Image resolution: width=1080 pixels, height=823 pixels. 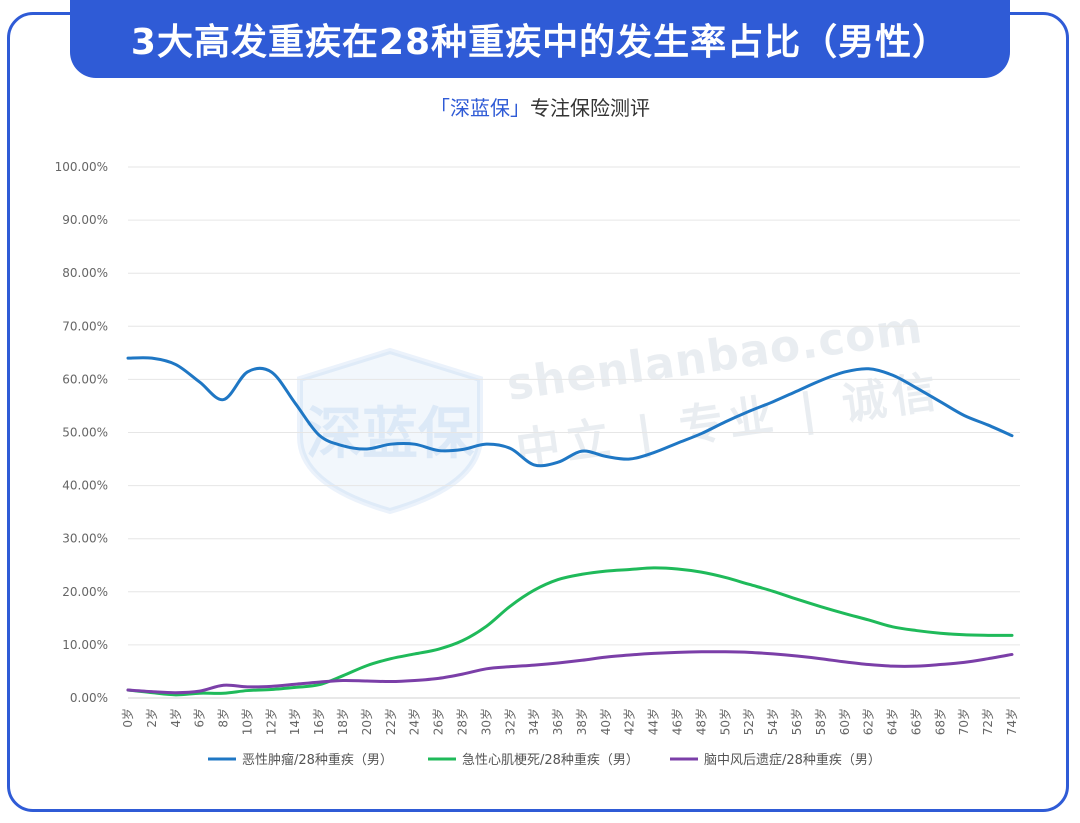 I want to click on y-tick-label: 80.00%, so click(x=85, y=273).